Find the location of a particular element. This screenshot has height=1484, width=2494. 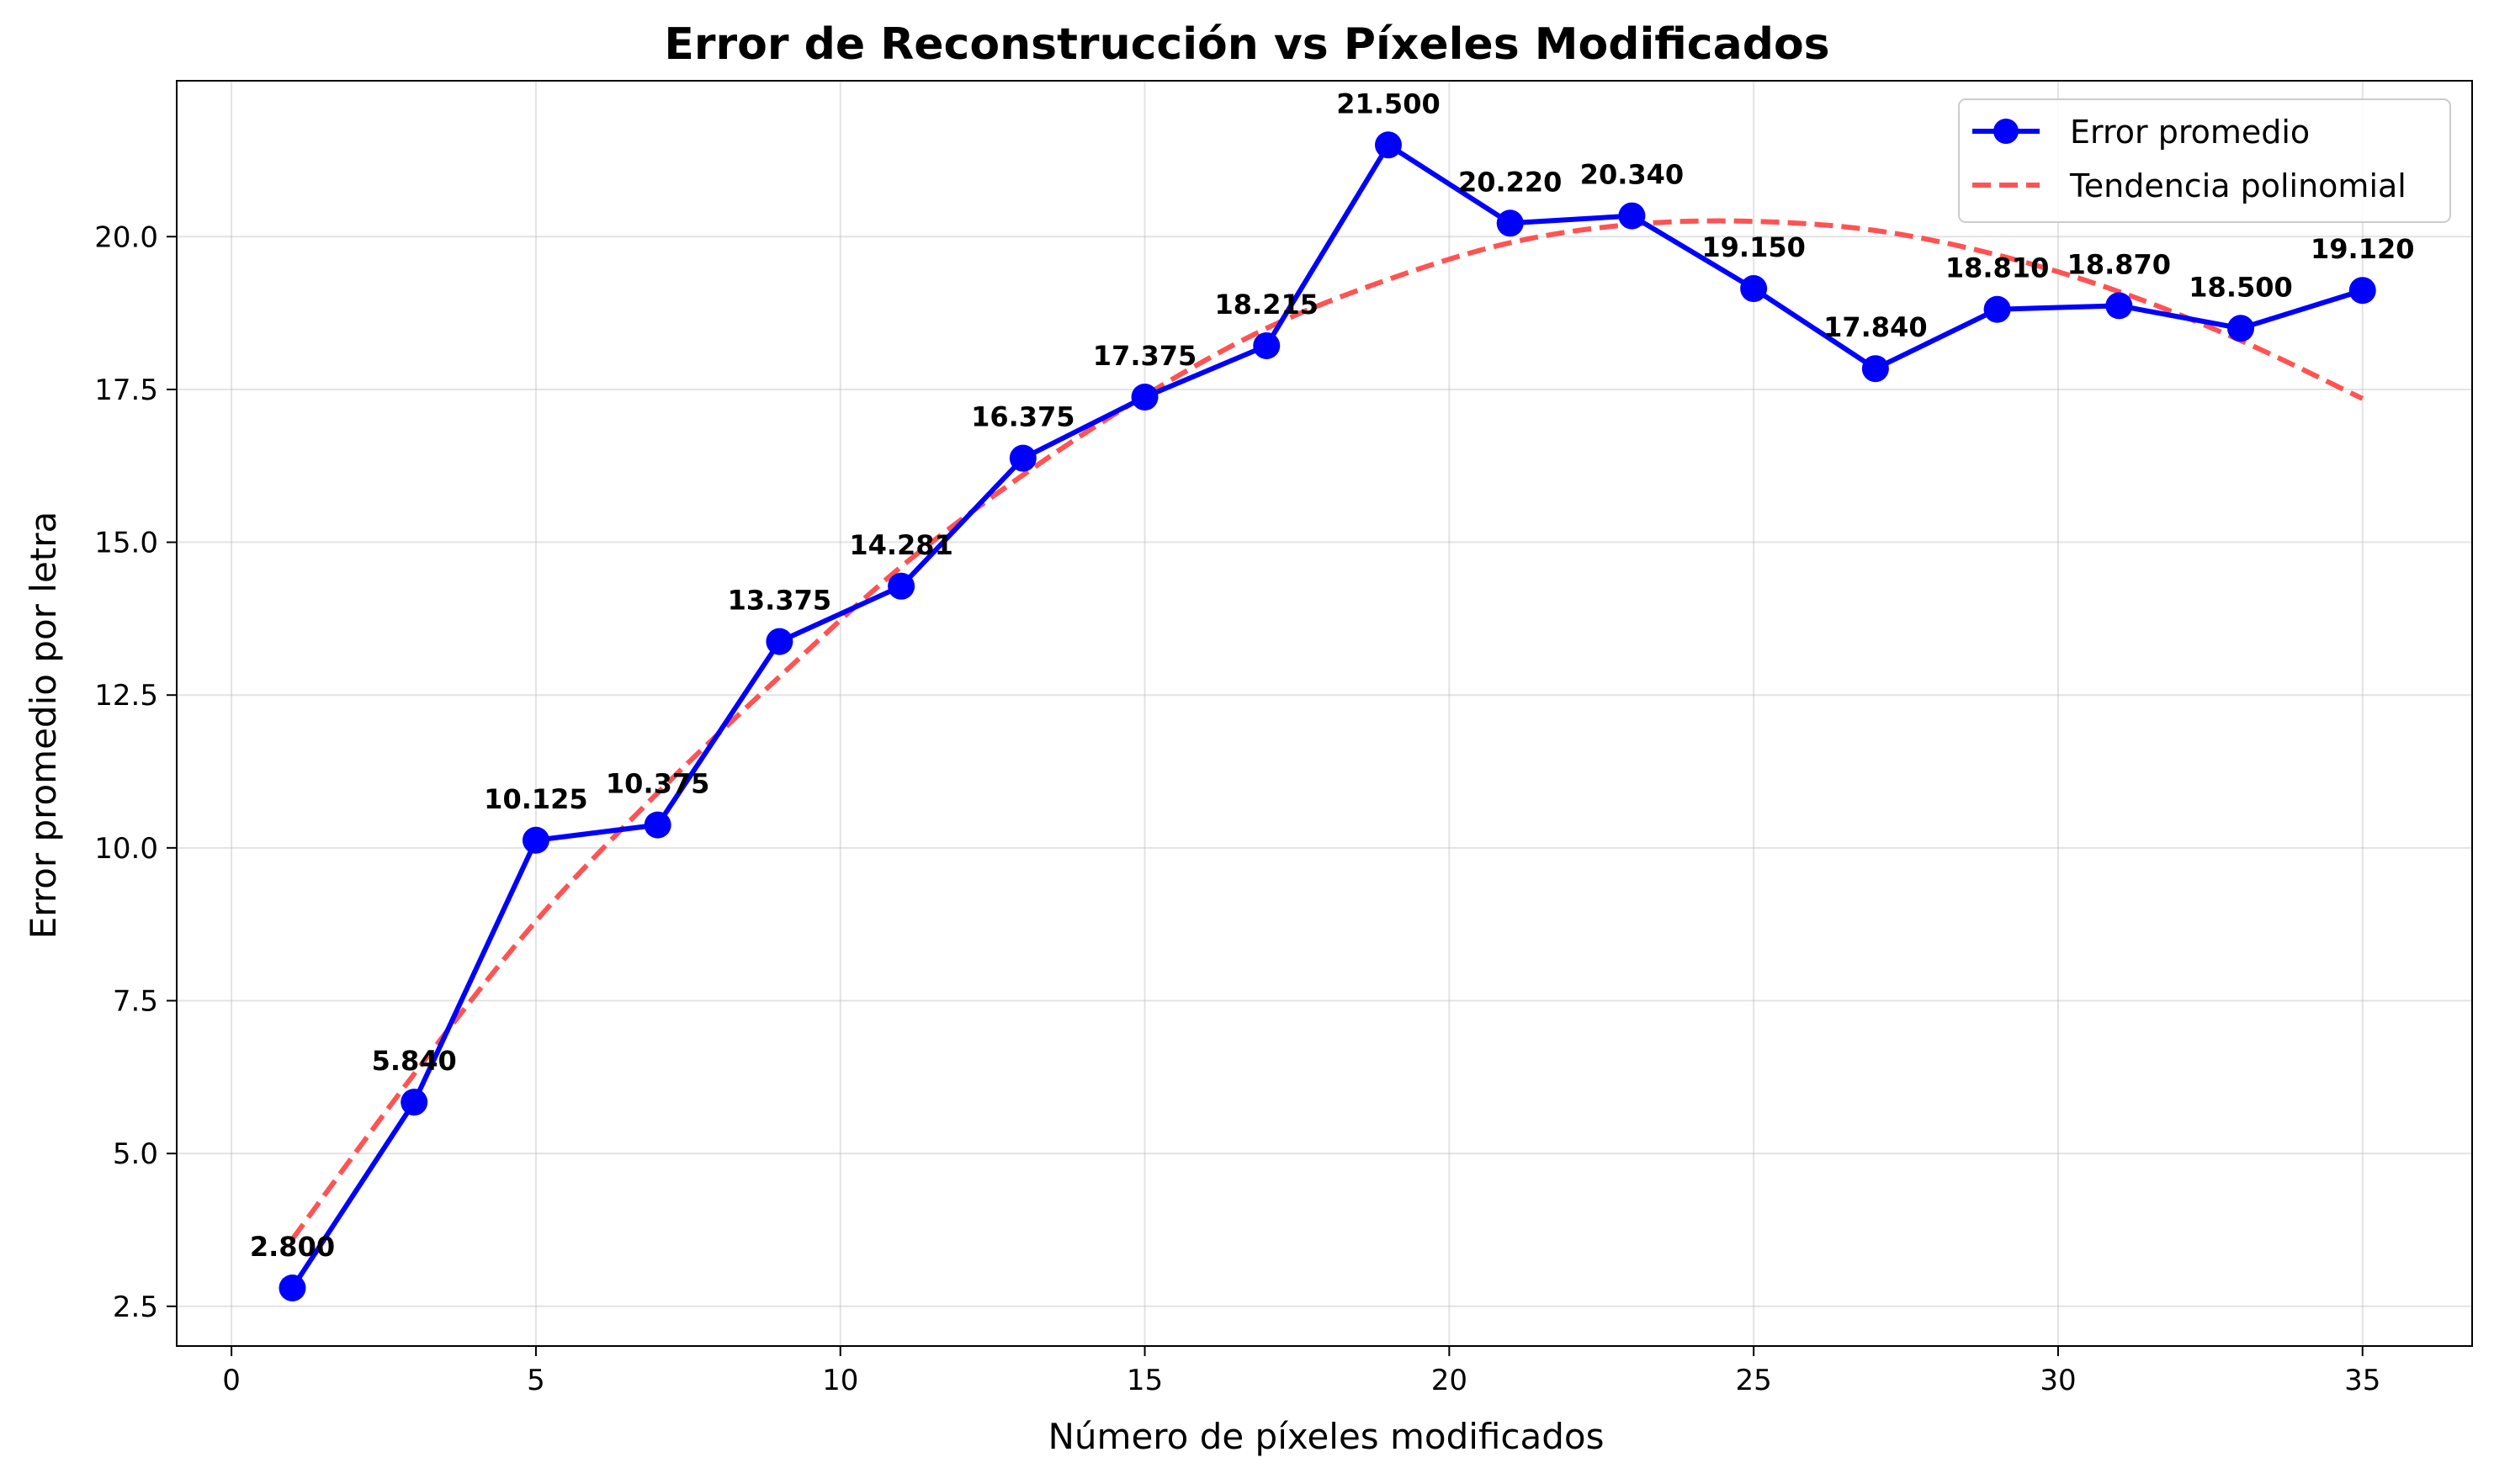

data-label: 17.840 is located at coordinates (1875, 327).